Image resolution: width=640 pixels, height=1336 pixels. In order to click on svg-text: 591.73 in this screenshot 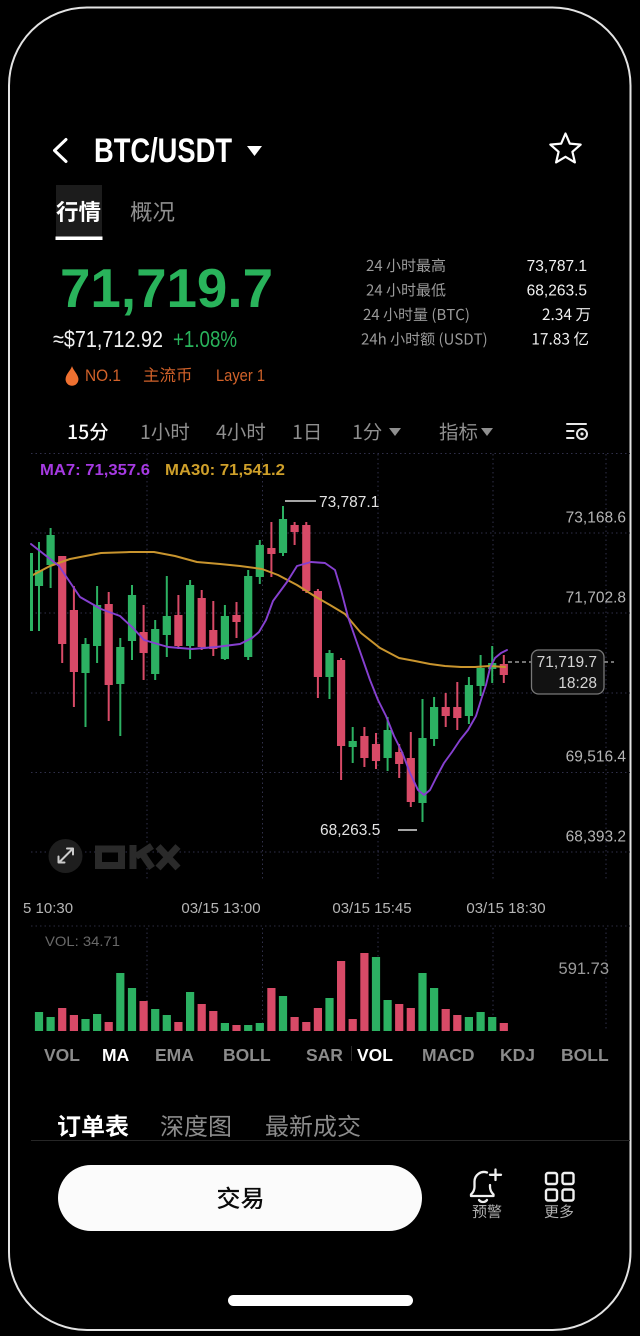, I will do `click(584, 969)`.